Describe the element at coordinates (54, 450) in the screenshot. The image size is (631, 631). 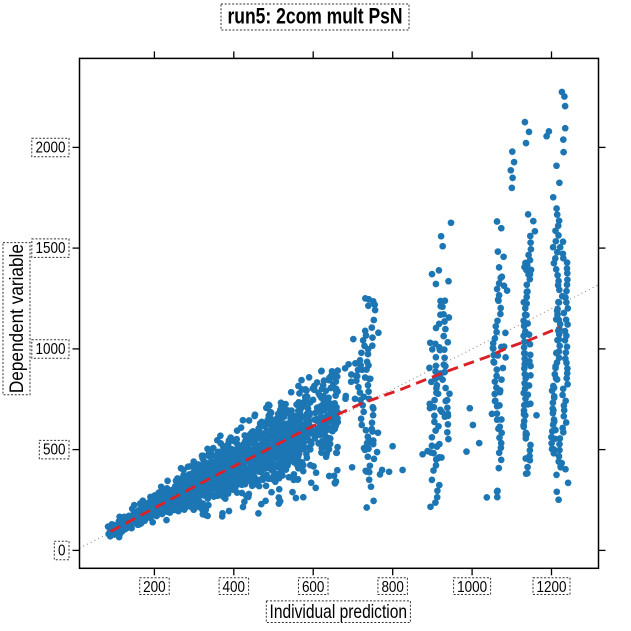
I see `svg-text: 500` at that location.